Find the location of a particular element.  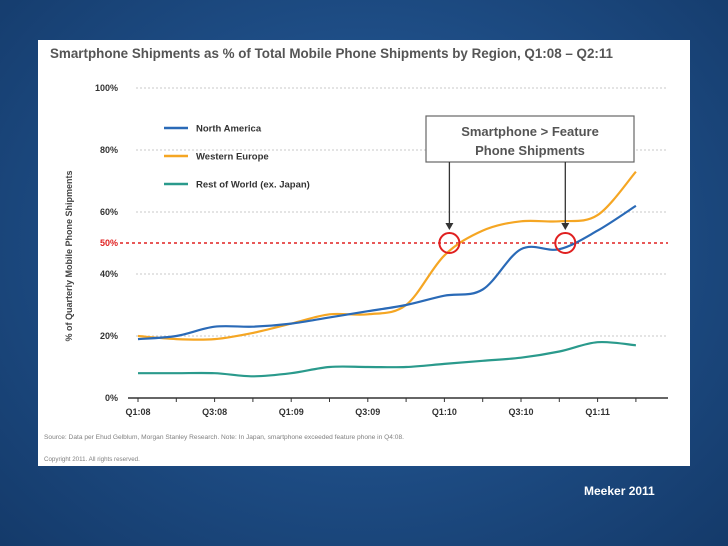

annotation-line-2: Phone Shipments is located at coordinates (530, 150).